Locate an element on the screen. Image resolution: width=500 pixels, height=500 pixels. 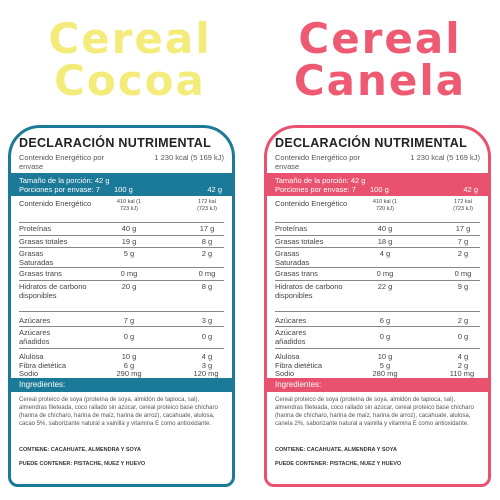
table-row: Grasas totales 18 g 7 g is located at coordinates (377, 242).